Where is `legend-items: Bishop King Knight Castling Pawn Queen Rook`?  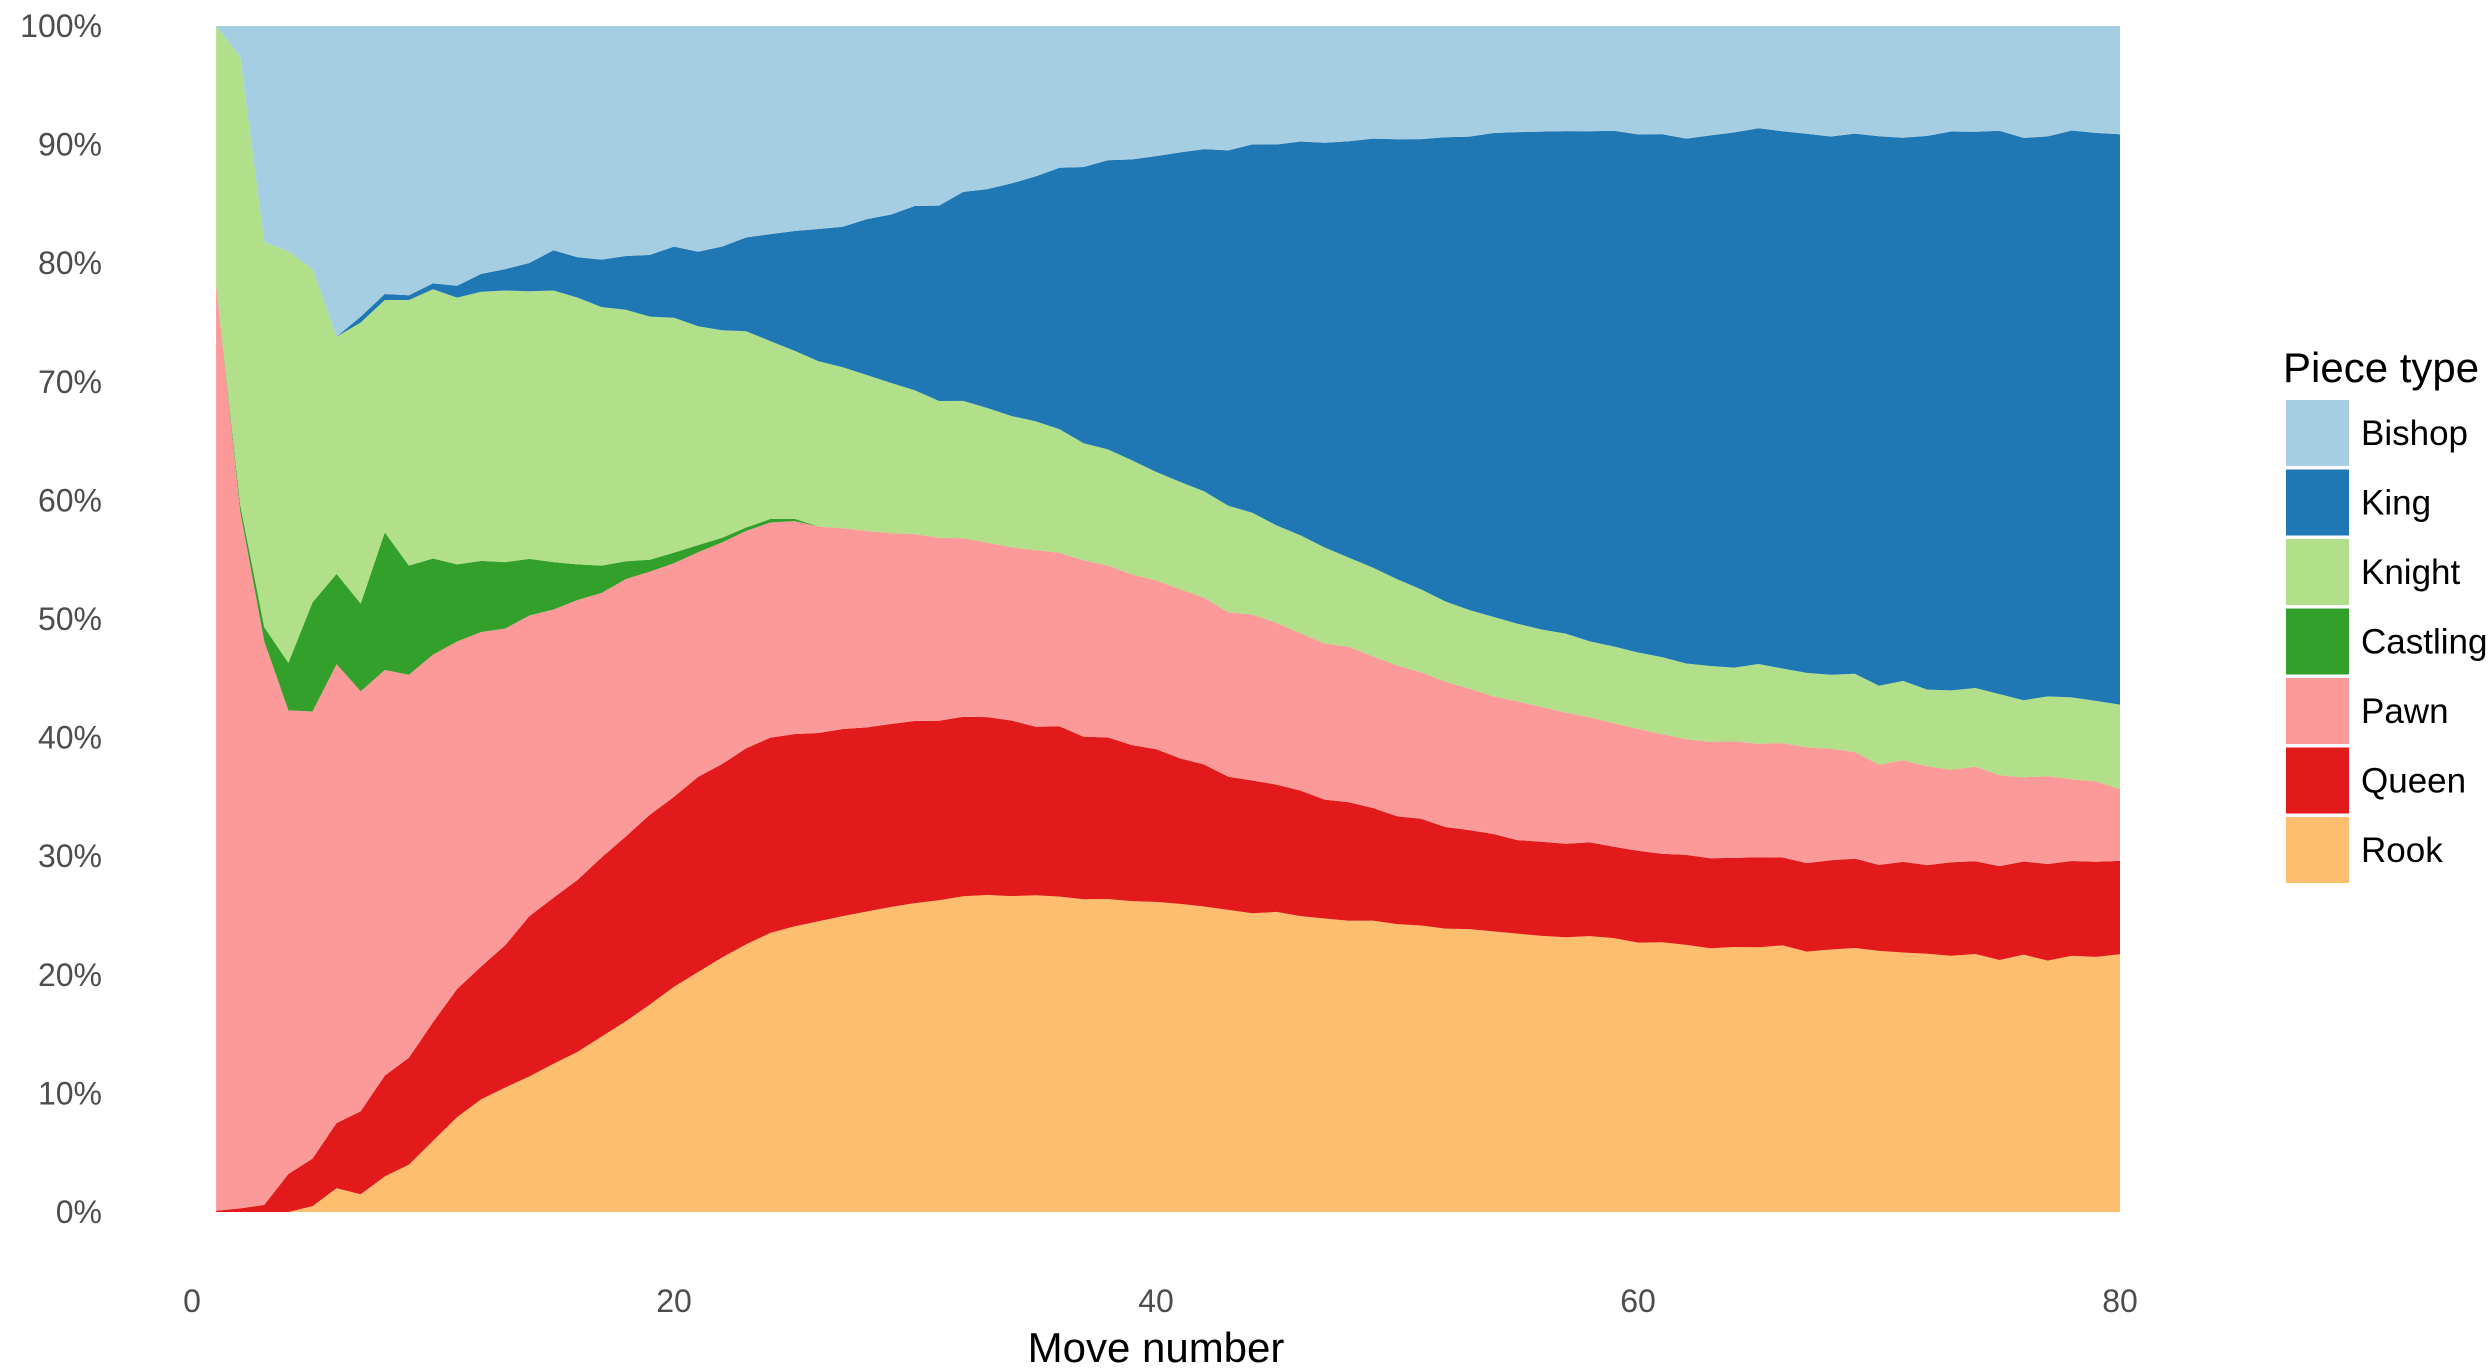 legend-items: Bishop King Knight Castling Pawn Queen Rook is located at coordinates (2386, 641).